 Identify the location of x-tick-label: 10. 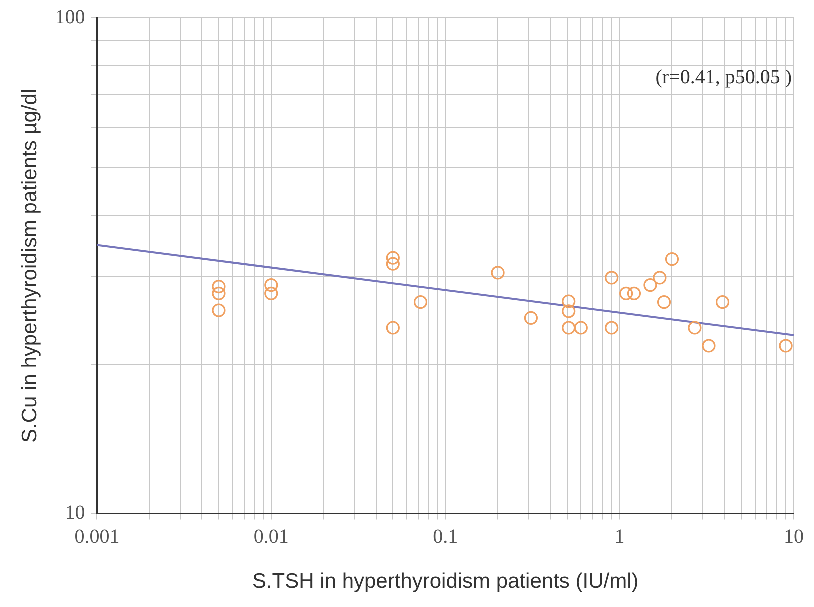
(794, 537).